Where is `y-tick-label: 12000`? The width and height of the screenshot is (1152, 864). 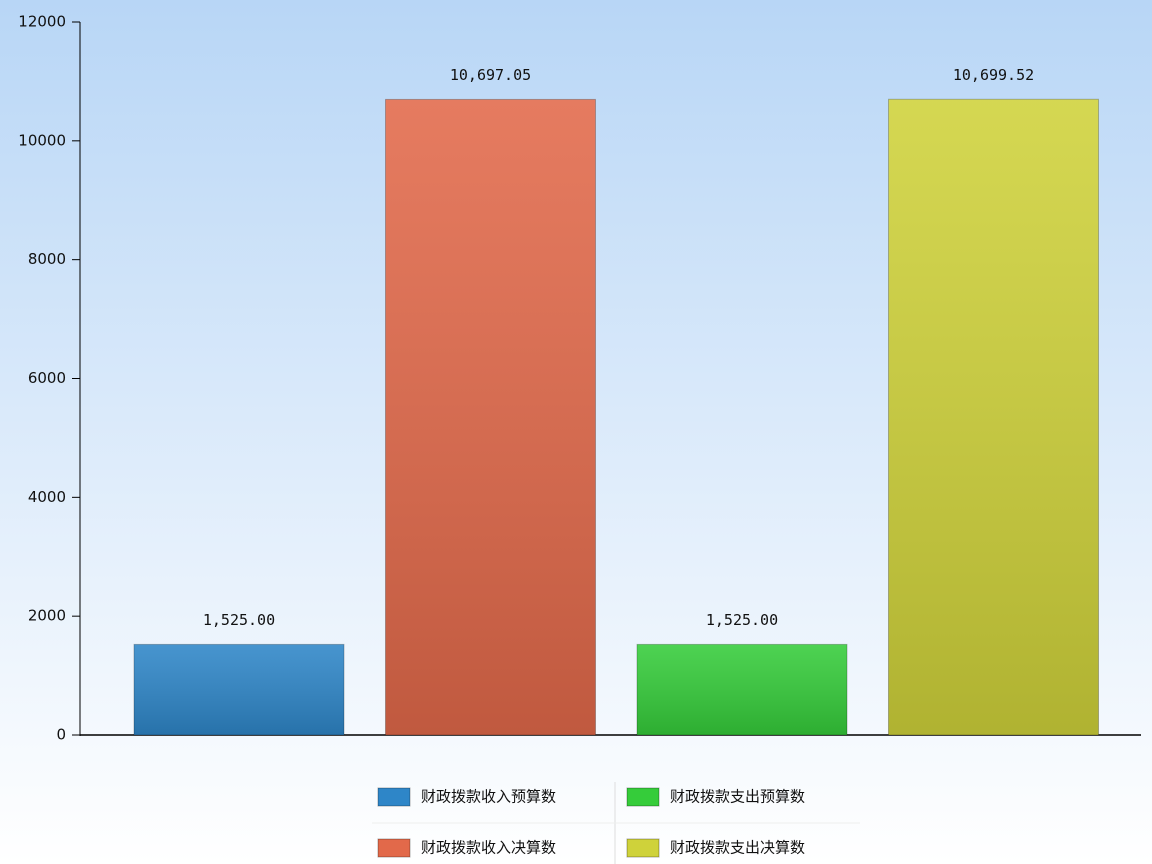 y-tick-label: 12000 is located at coordinates (42, 22).